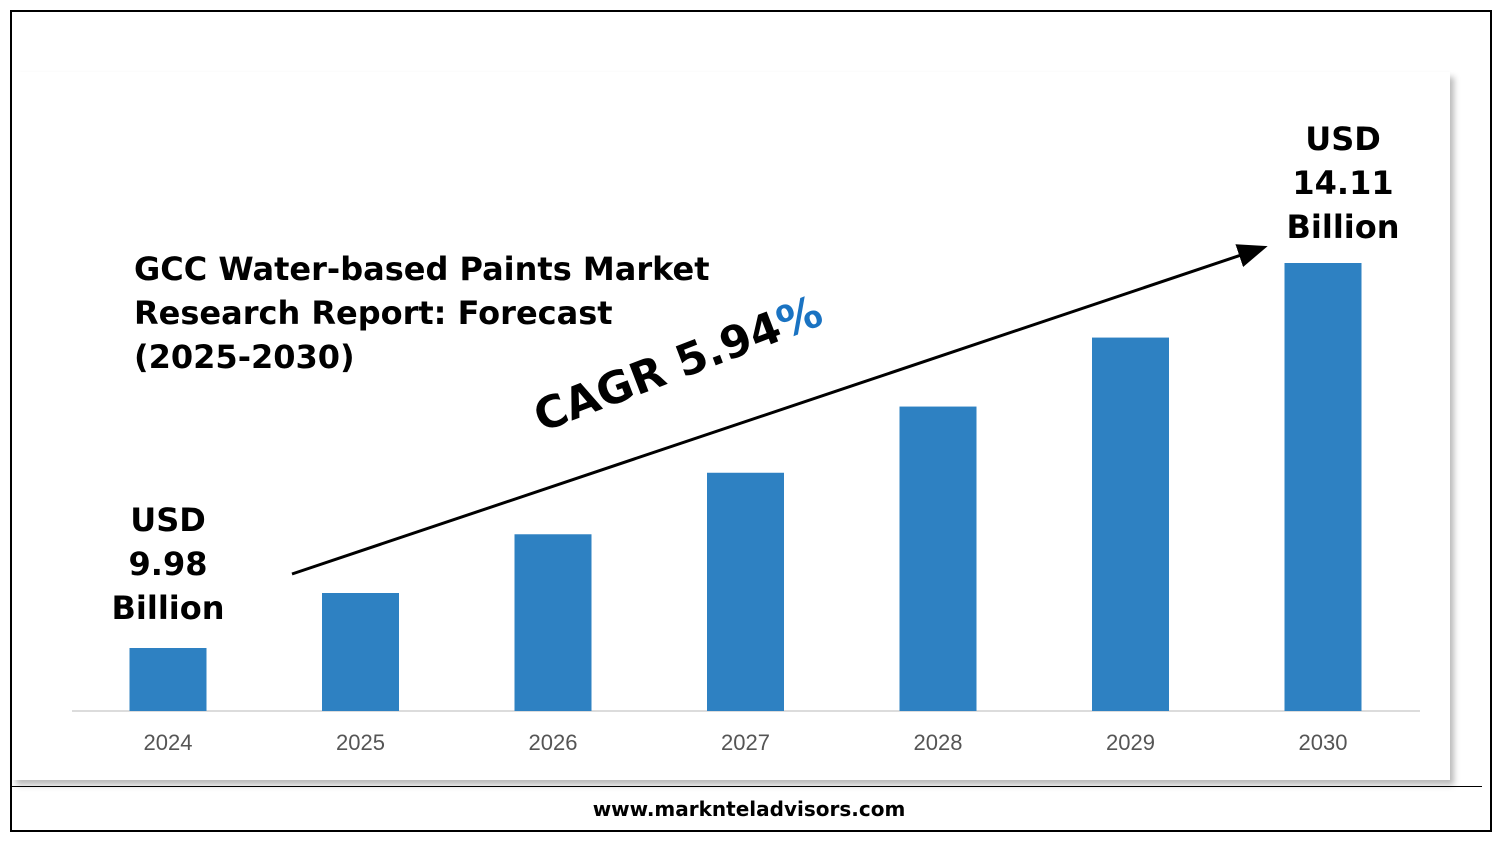 This screenshot has height=842, width=1498. What do you see at coordinates (749, 809) in the screenshot?
I see `website-url: www.marknteladvisors.com` at bounding box center [749, 809].